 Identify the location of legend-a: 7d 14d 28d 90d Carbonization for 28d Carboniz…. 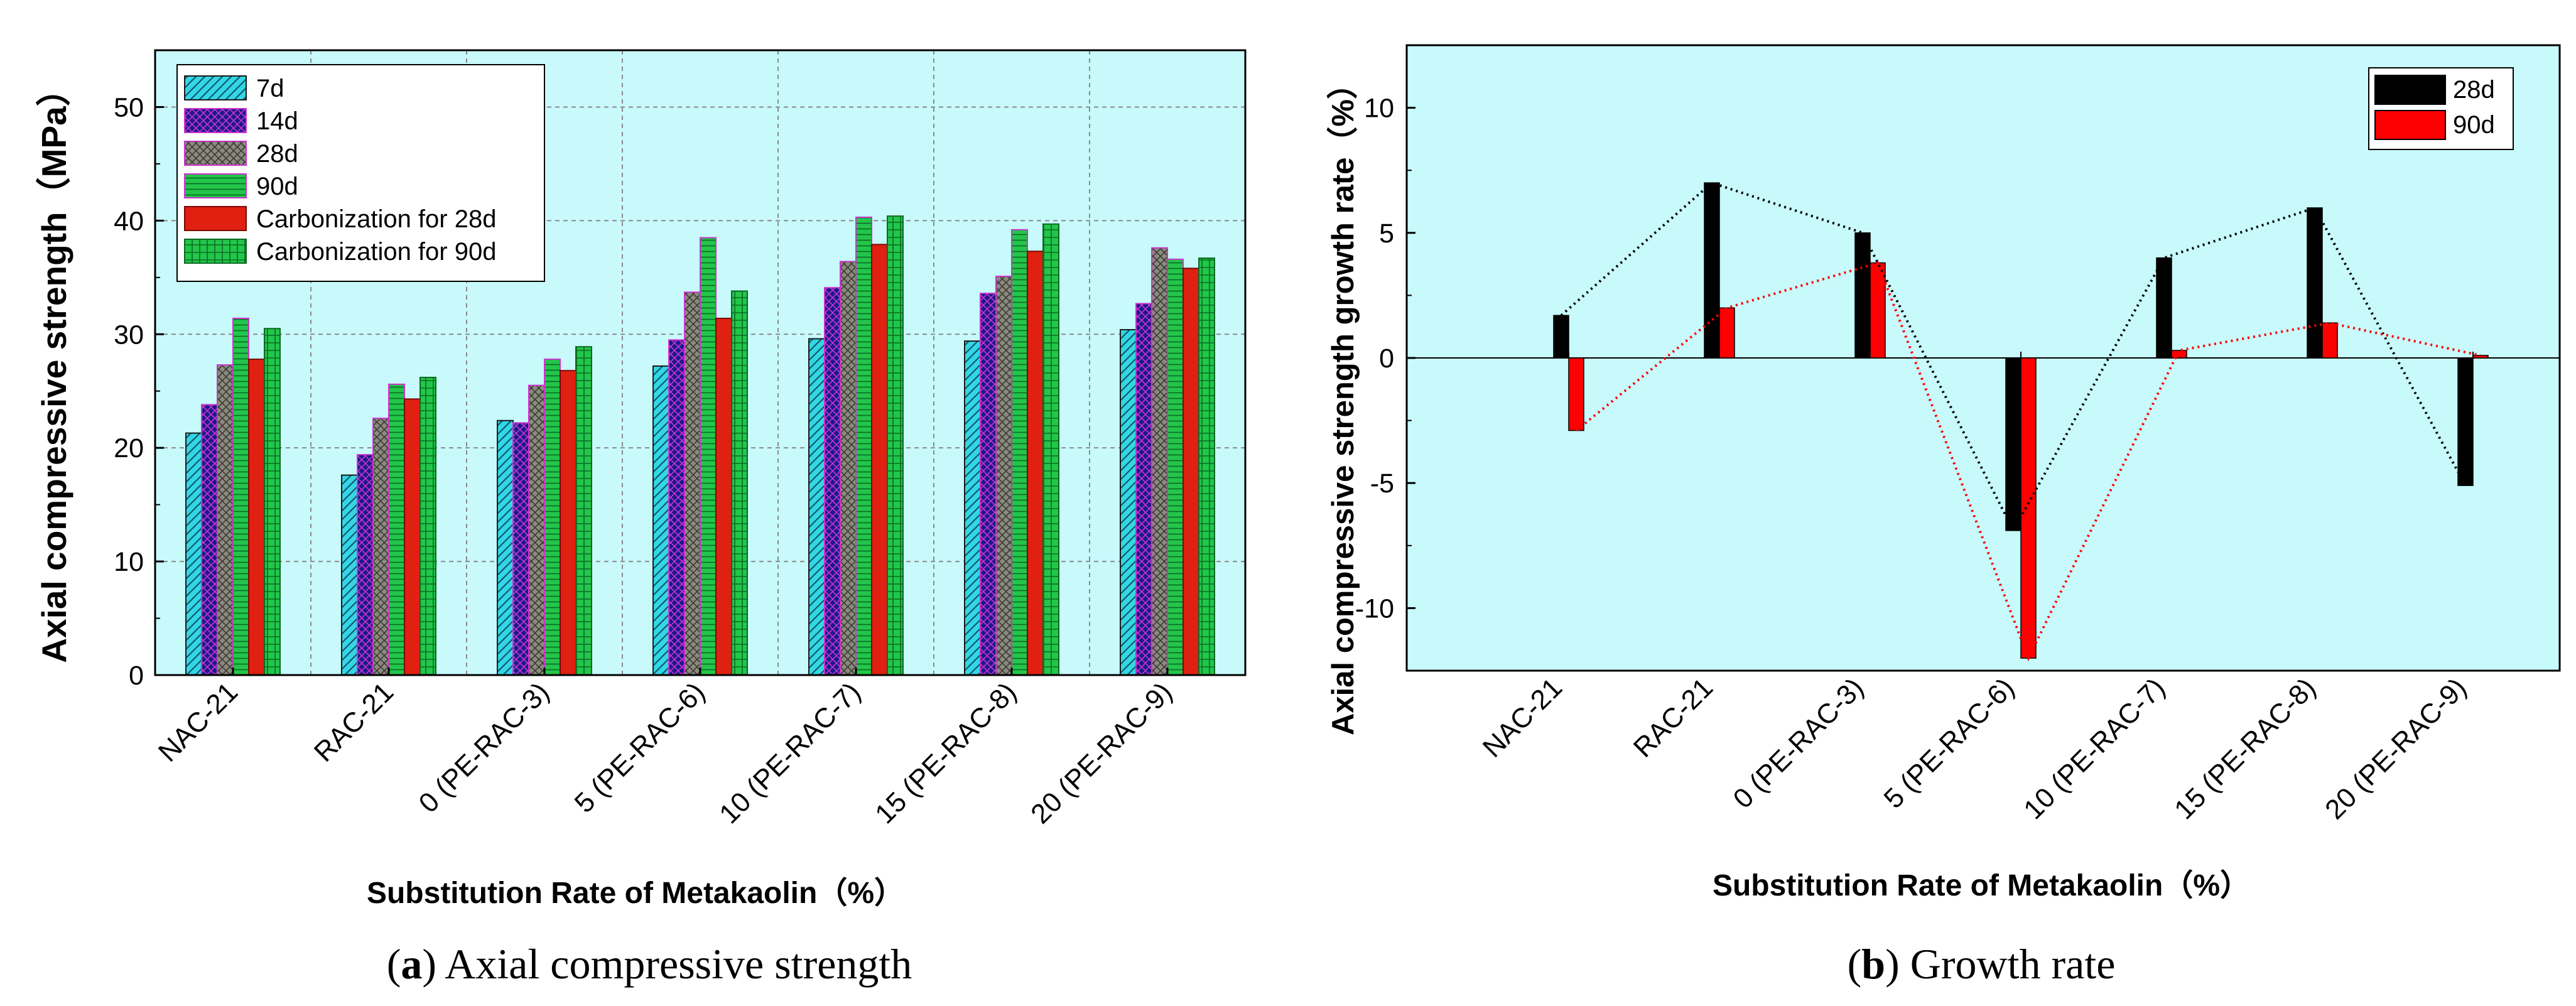
(361, 173).